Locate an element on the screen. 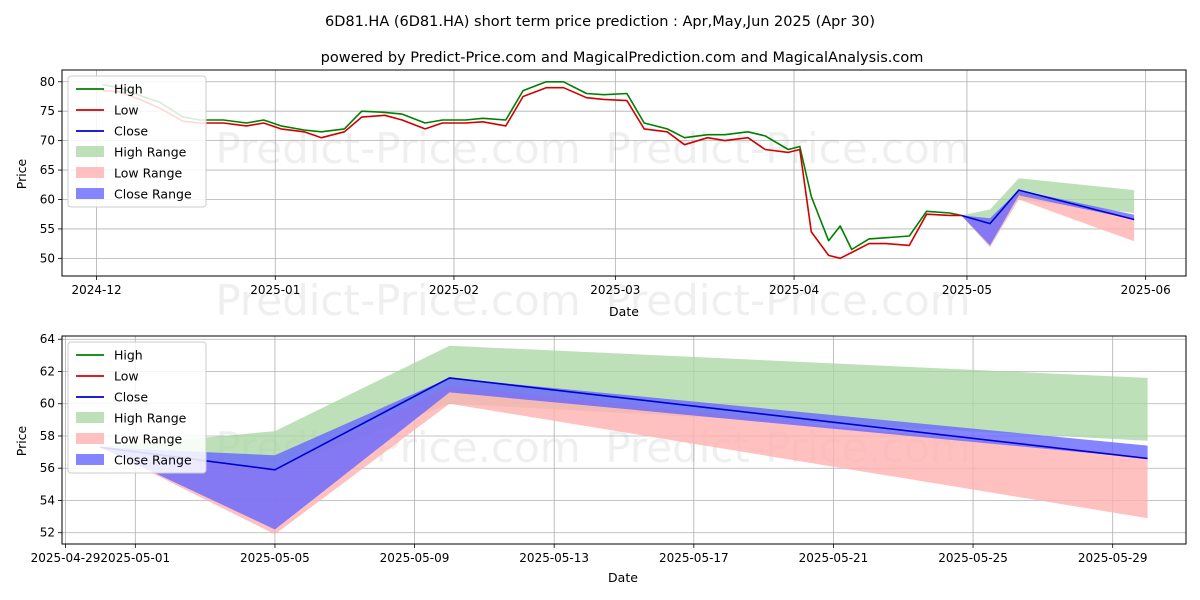  x-tick-label: 2025-05 is located at coordinates (967, 290).